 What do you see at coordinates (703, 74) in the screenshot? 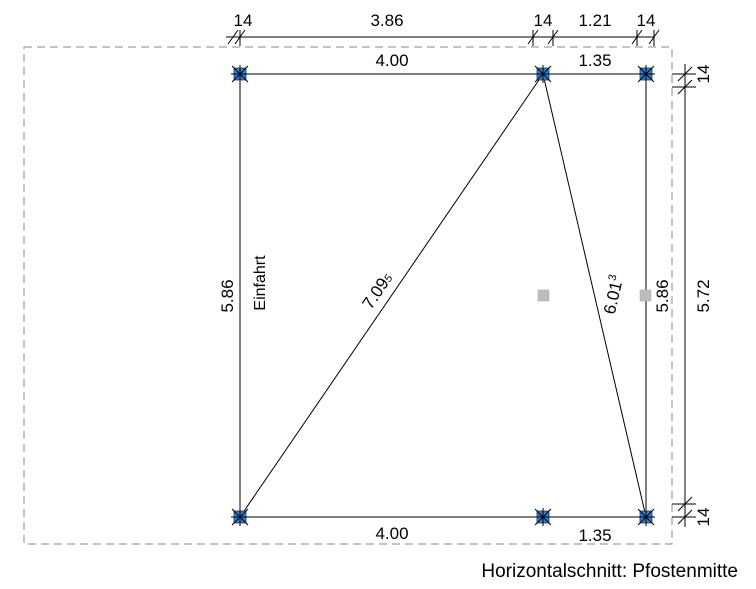
I see `dim-right-top-small: 14` at bounding box center [703, 74].